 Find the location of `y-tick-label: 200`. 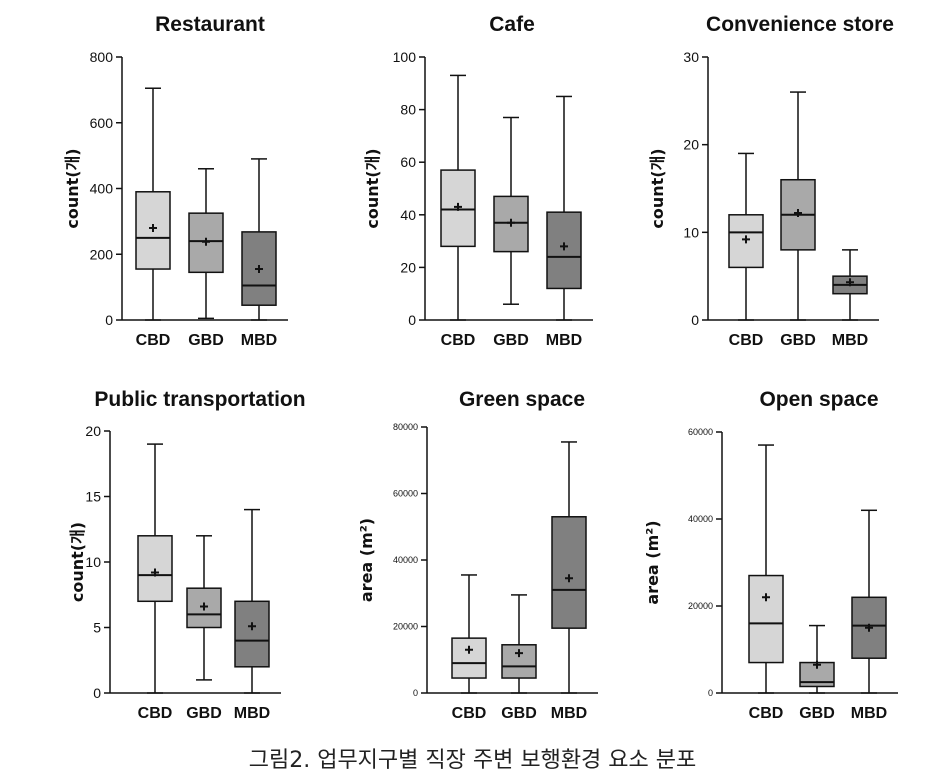

y-tick-label: 200 is located at coordinates (102, 254).